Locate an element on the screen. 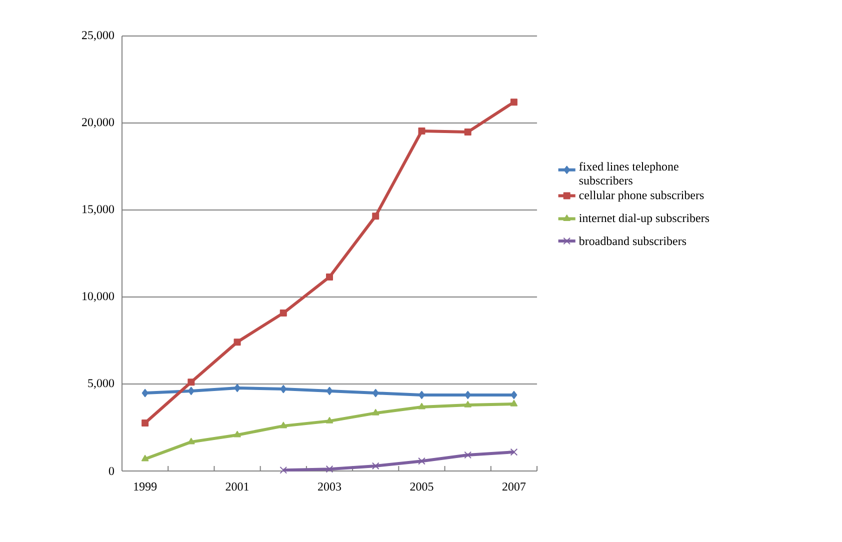 Image resolution: width=842 pixels, height=542 pixels. y-tick-label: 0 is located at coordinates (111, 471).